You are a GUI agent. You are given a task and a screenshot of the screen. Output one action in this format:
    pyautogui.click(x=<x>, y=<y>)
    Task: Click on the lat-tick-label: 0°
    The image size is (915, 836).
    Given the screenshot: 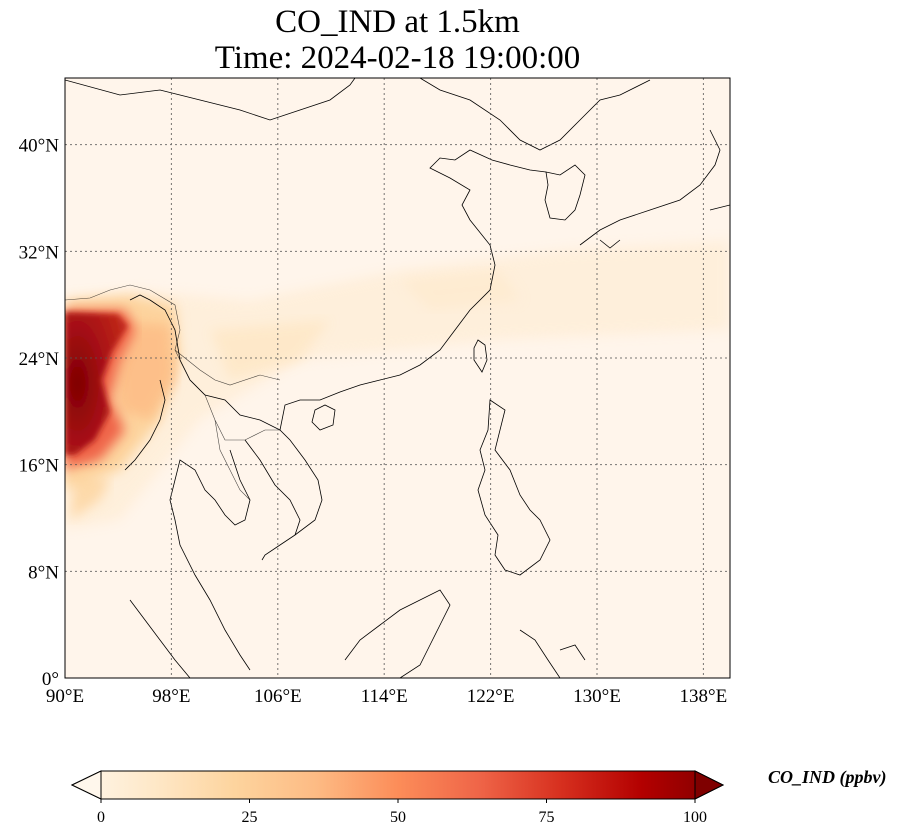 What is the action you would take?
    pyautogui.click(x=50, y=679)
    